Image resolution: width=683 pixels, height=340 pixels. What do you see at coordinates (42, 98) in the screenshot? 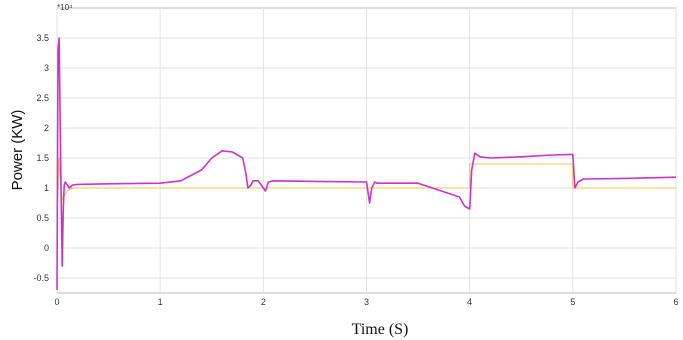
I see `y-tick-label: 2.5` at bounding box center [42, 98].